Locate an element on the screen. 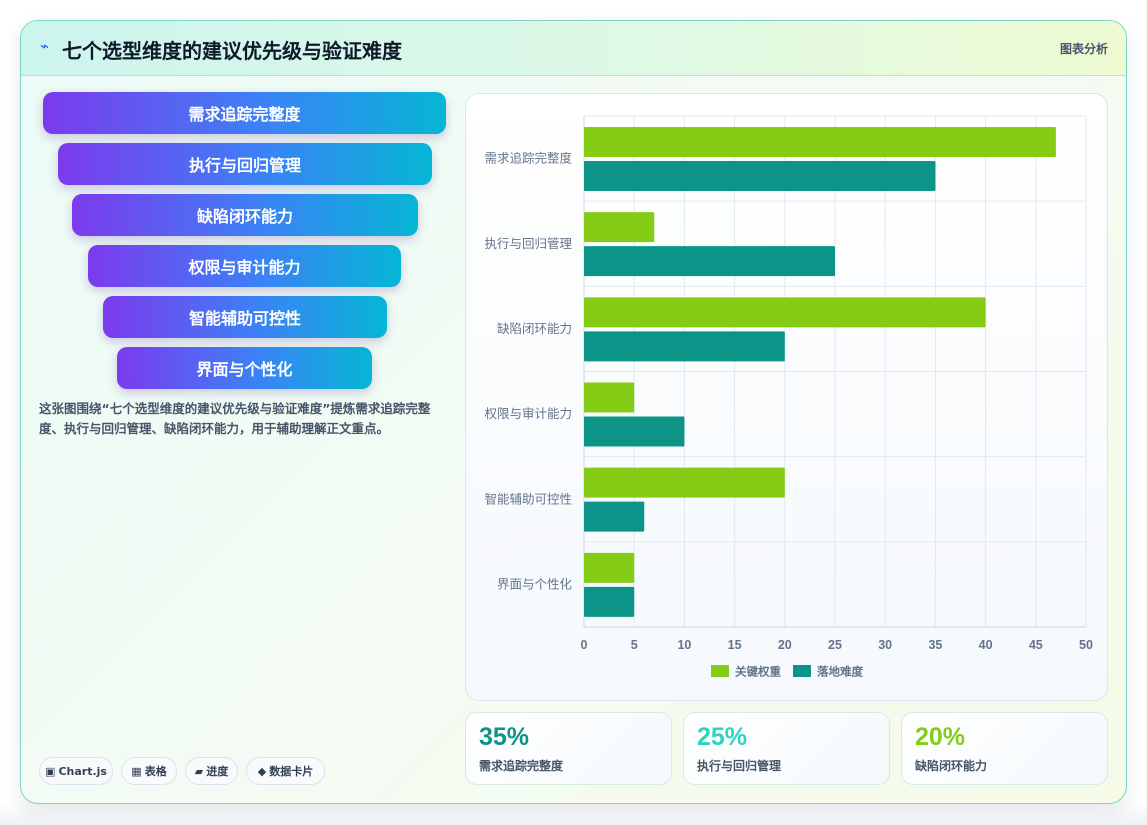 The image size is (1147, 825). progress-icon: ▰ is located at coordinates (199, 771).